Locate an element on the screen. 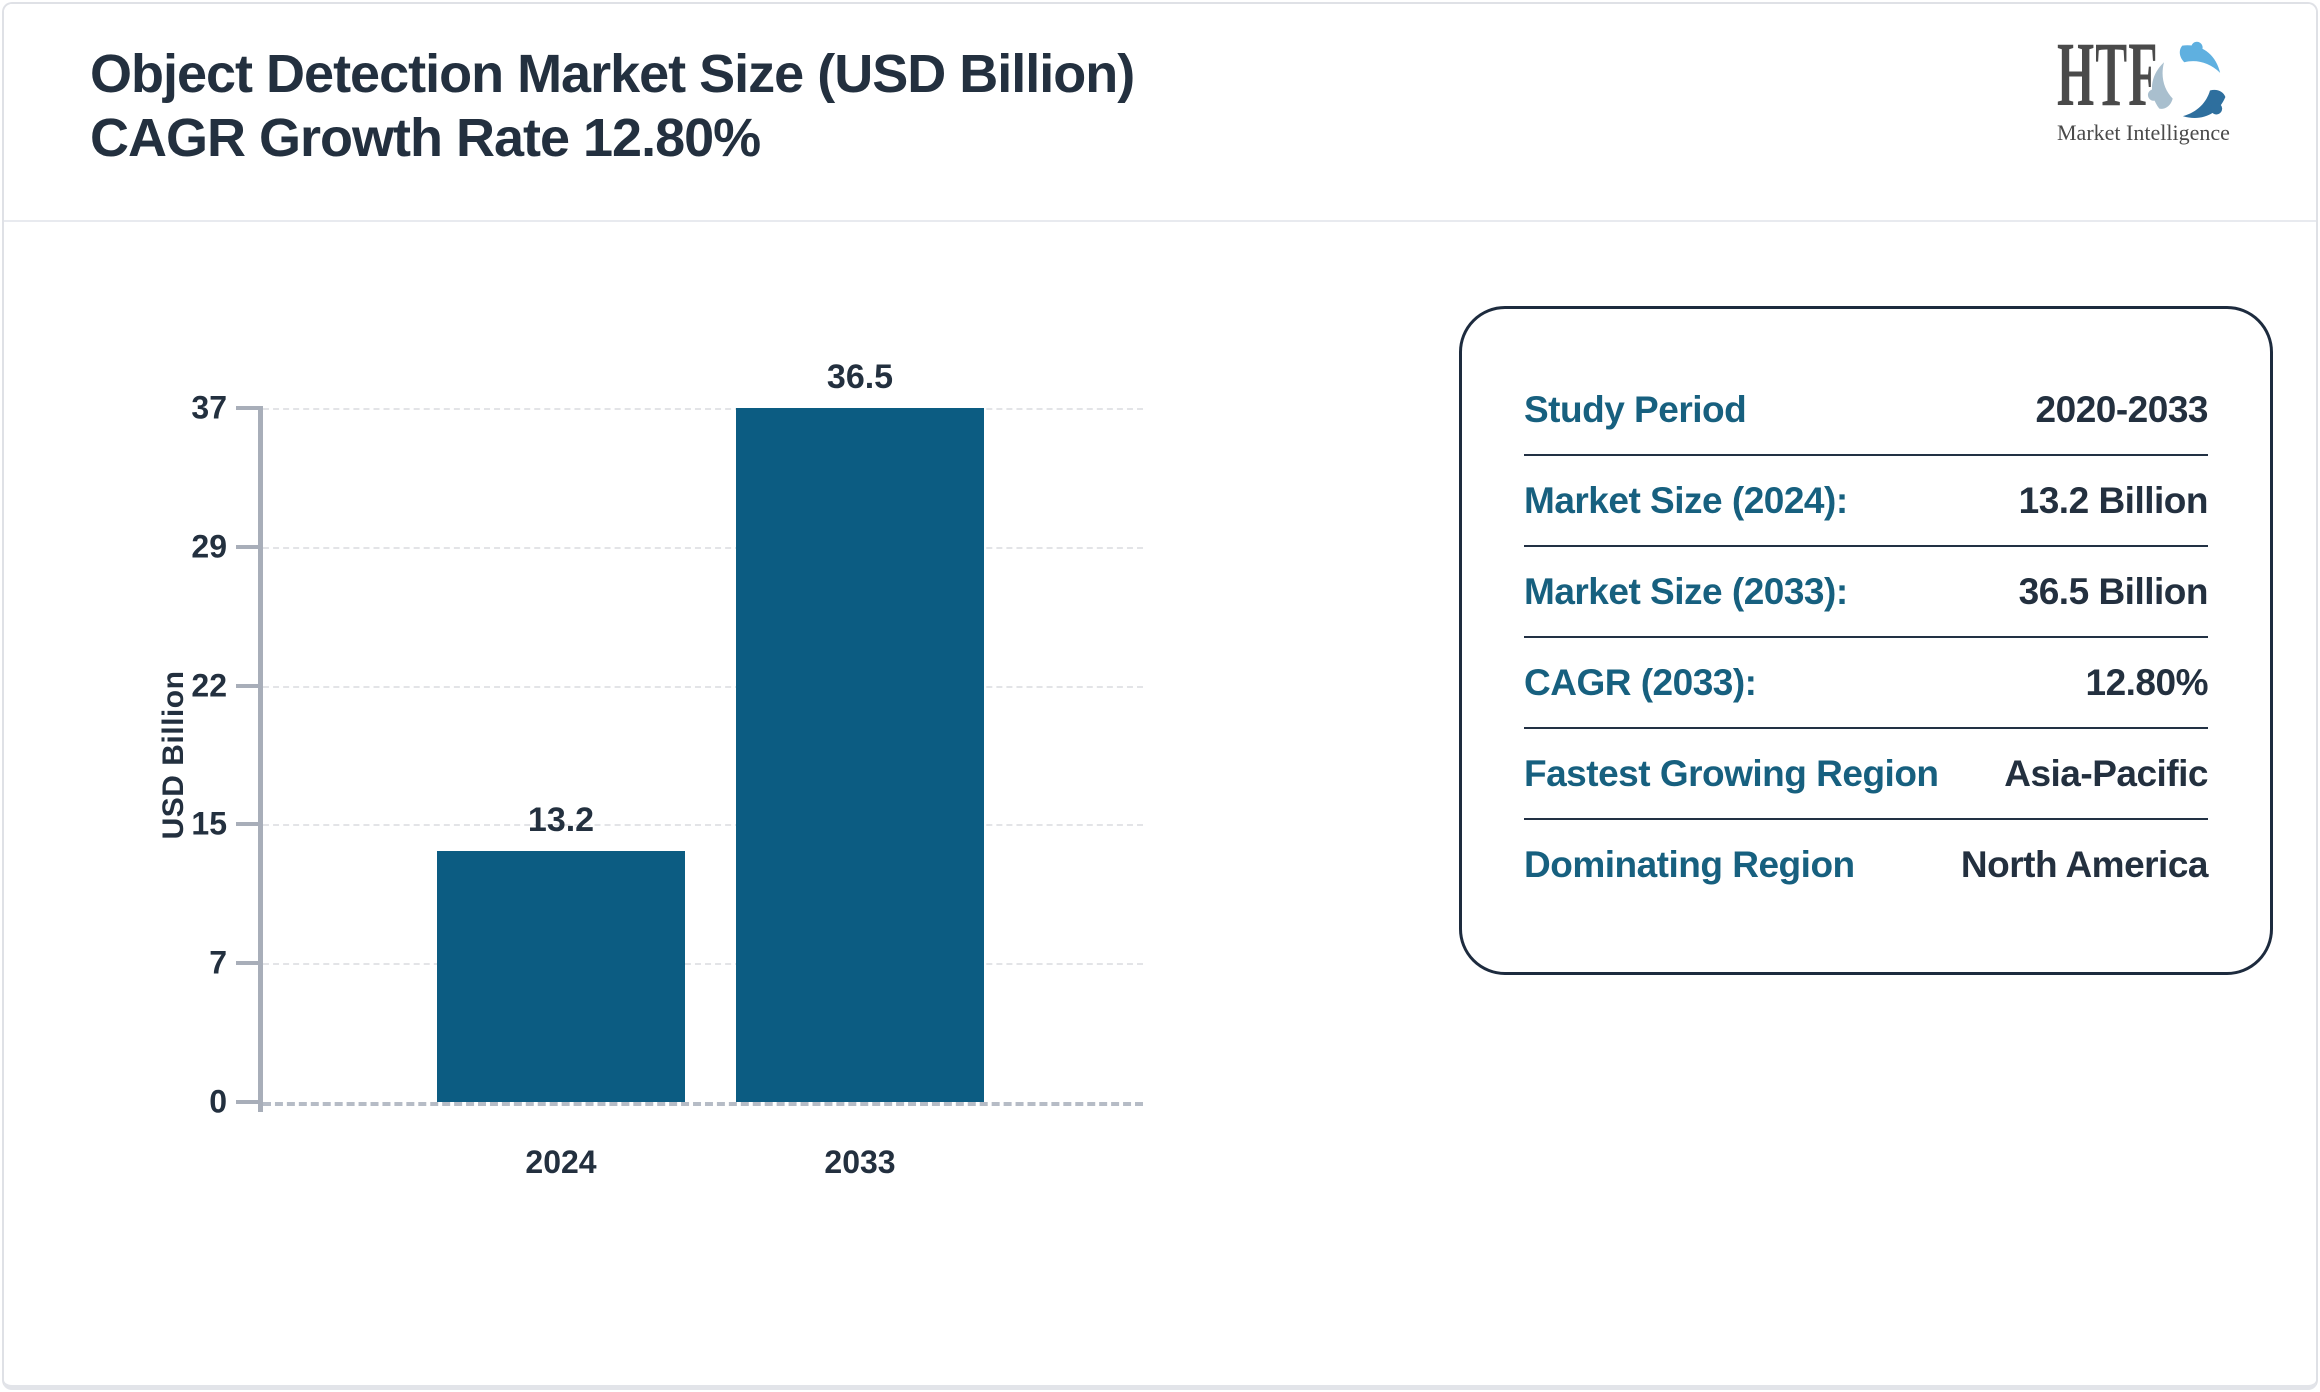 This screenshot has height=1392, width=2320. page-title-line2: CAGR Growth Rate 12.80% is located at coordinates (425, 138).